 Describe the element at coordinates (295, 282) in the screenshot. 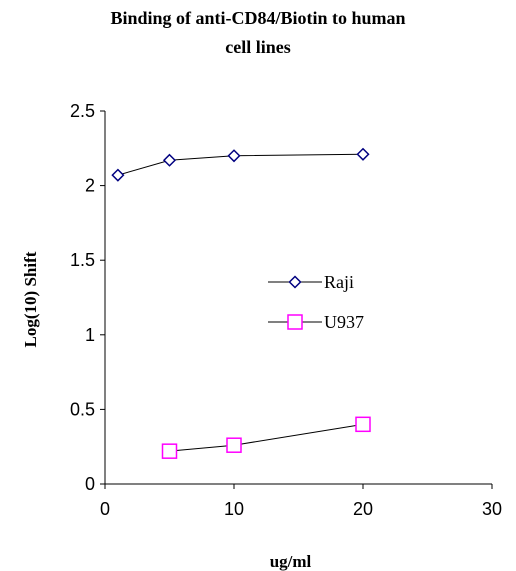

I see `legend-marker-raji` at that location.